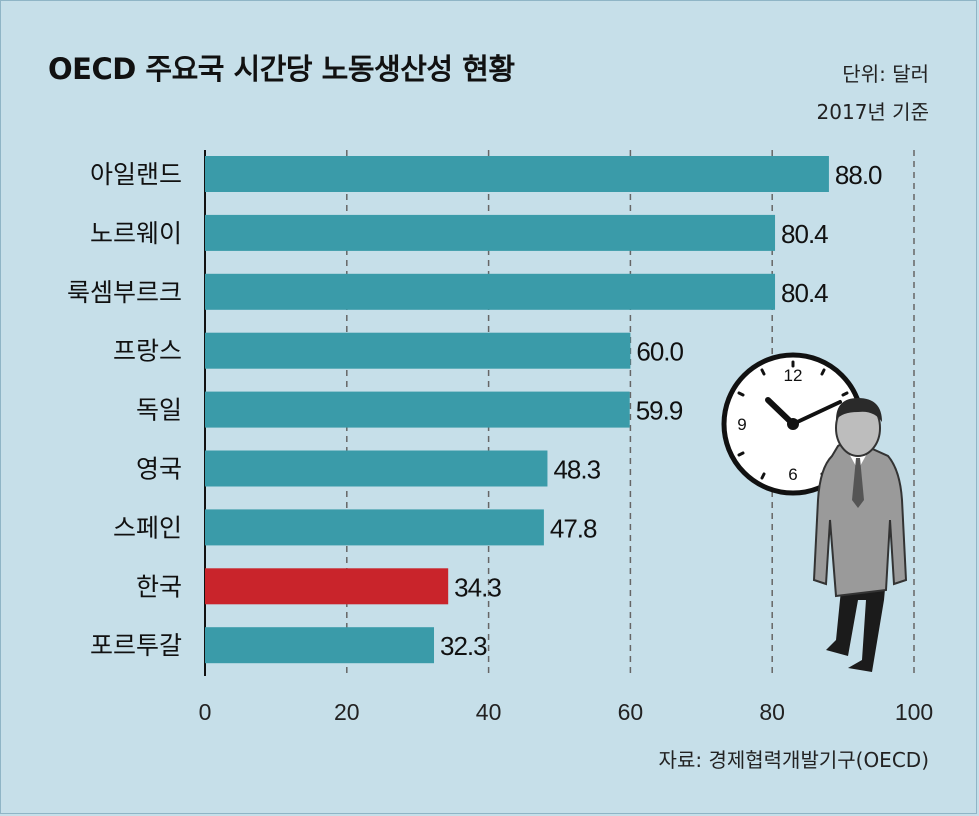 This screenshot has width=979, height=816. What do you see at coordinates (793, 760) in the screenshot?
I see `source-note: 자료: 경제협력개발기구(OECD)` at bounding box center [793, 760].